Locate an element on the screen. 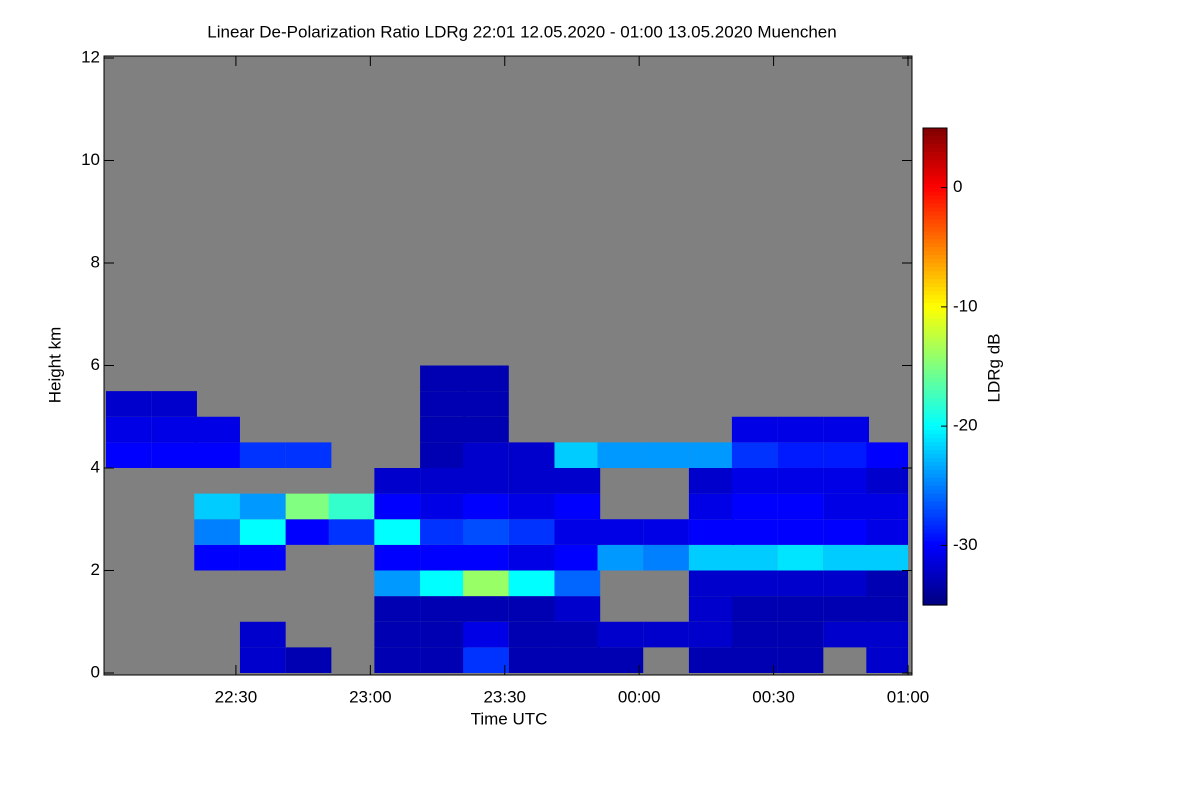 This screenshot has width=1200, height=800. colorbar-frame is located at coordinates (935, 366).